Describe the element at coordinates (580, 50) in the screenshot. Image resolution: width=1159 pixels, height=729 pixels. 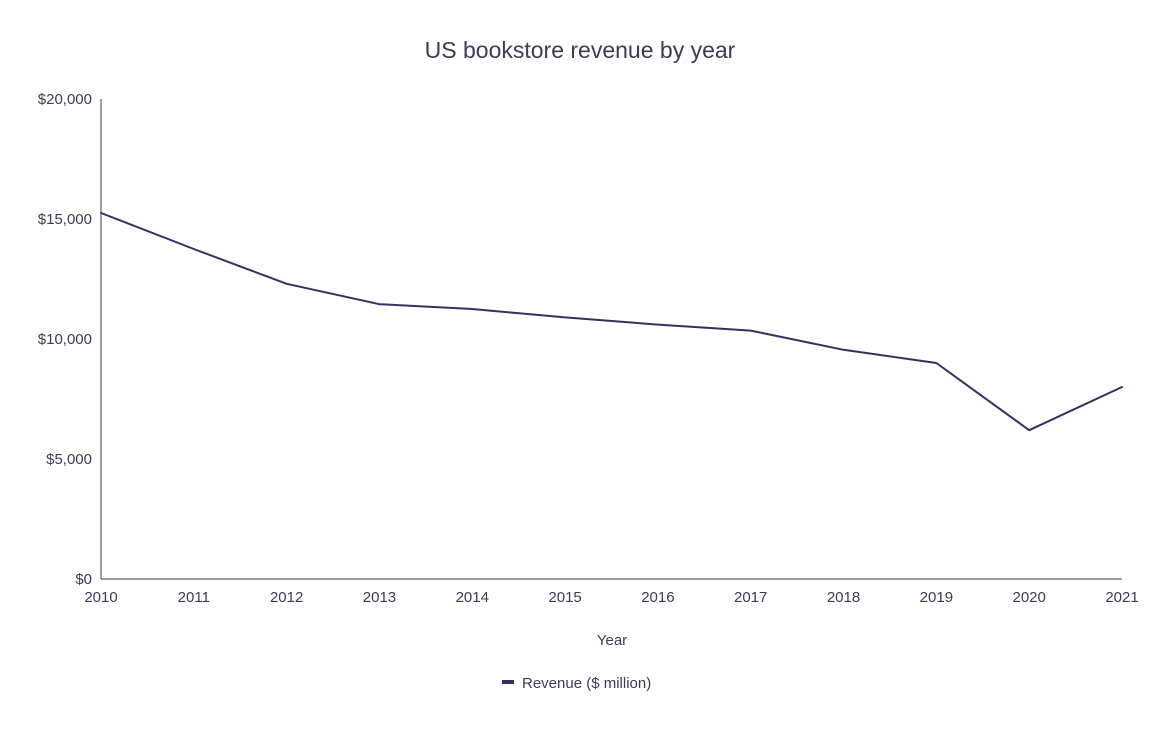
I see `chart-title: US bookstore revenue by year` at that location.